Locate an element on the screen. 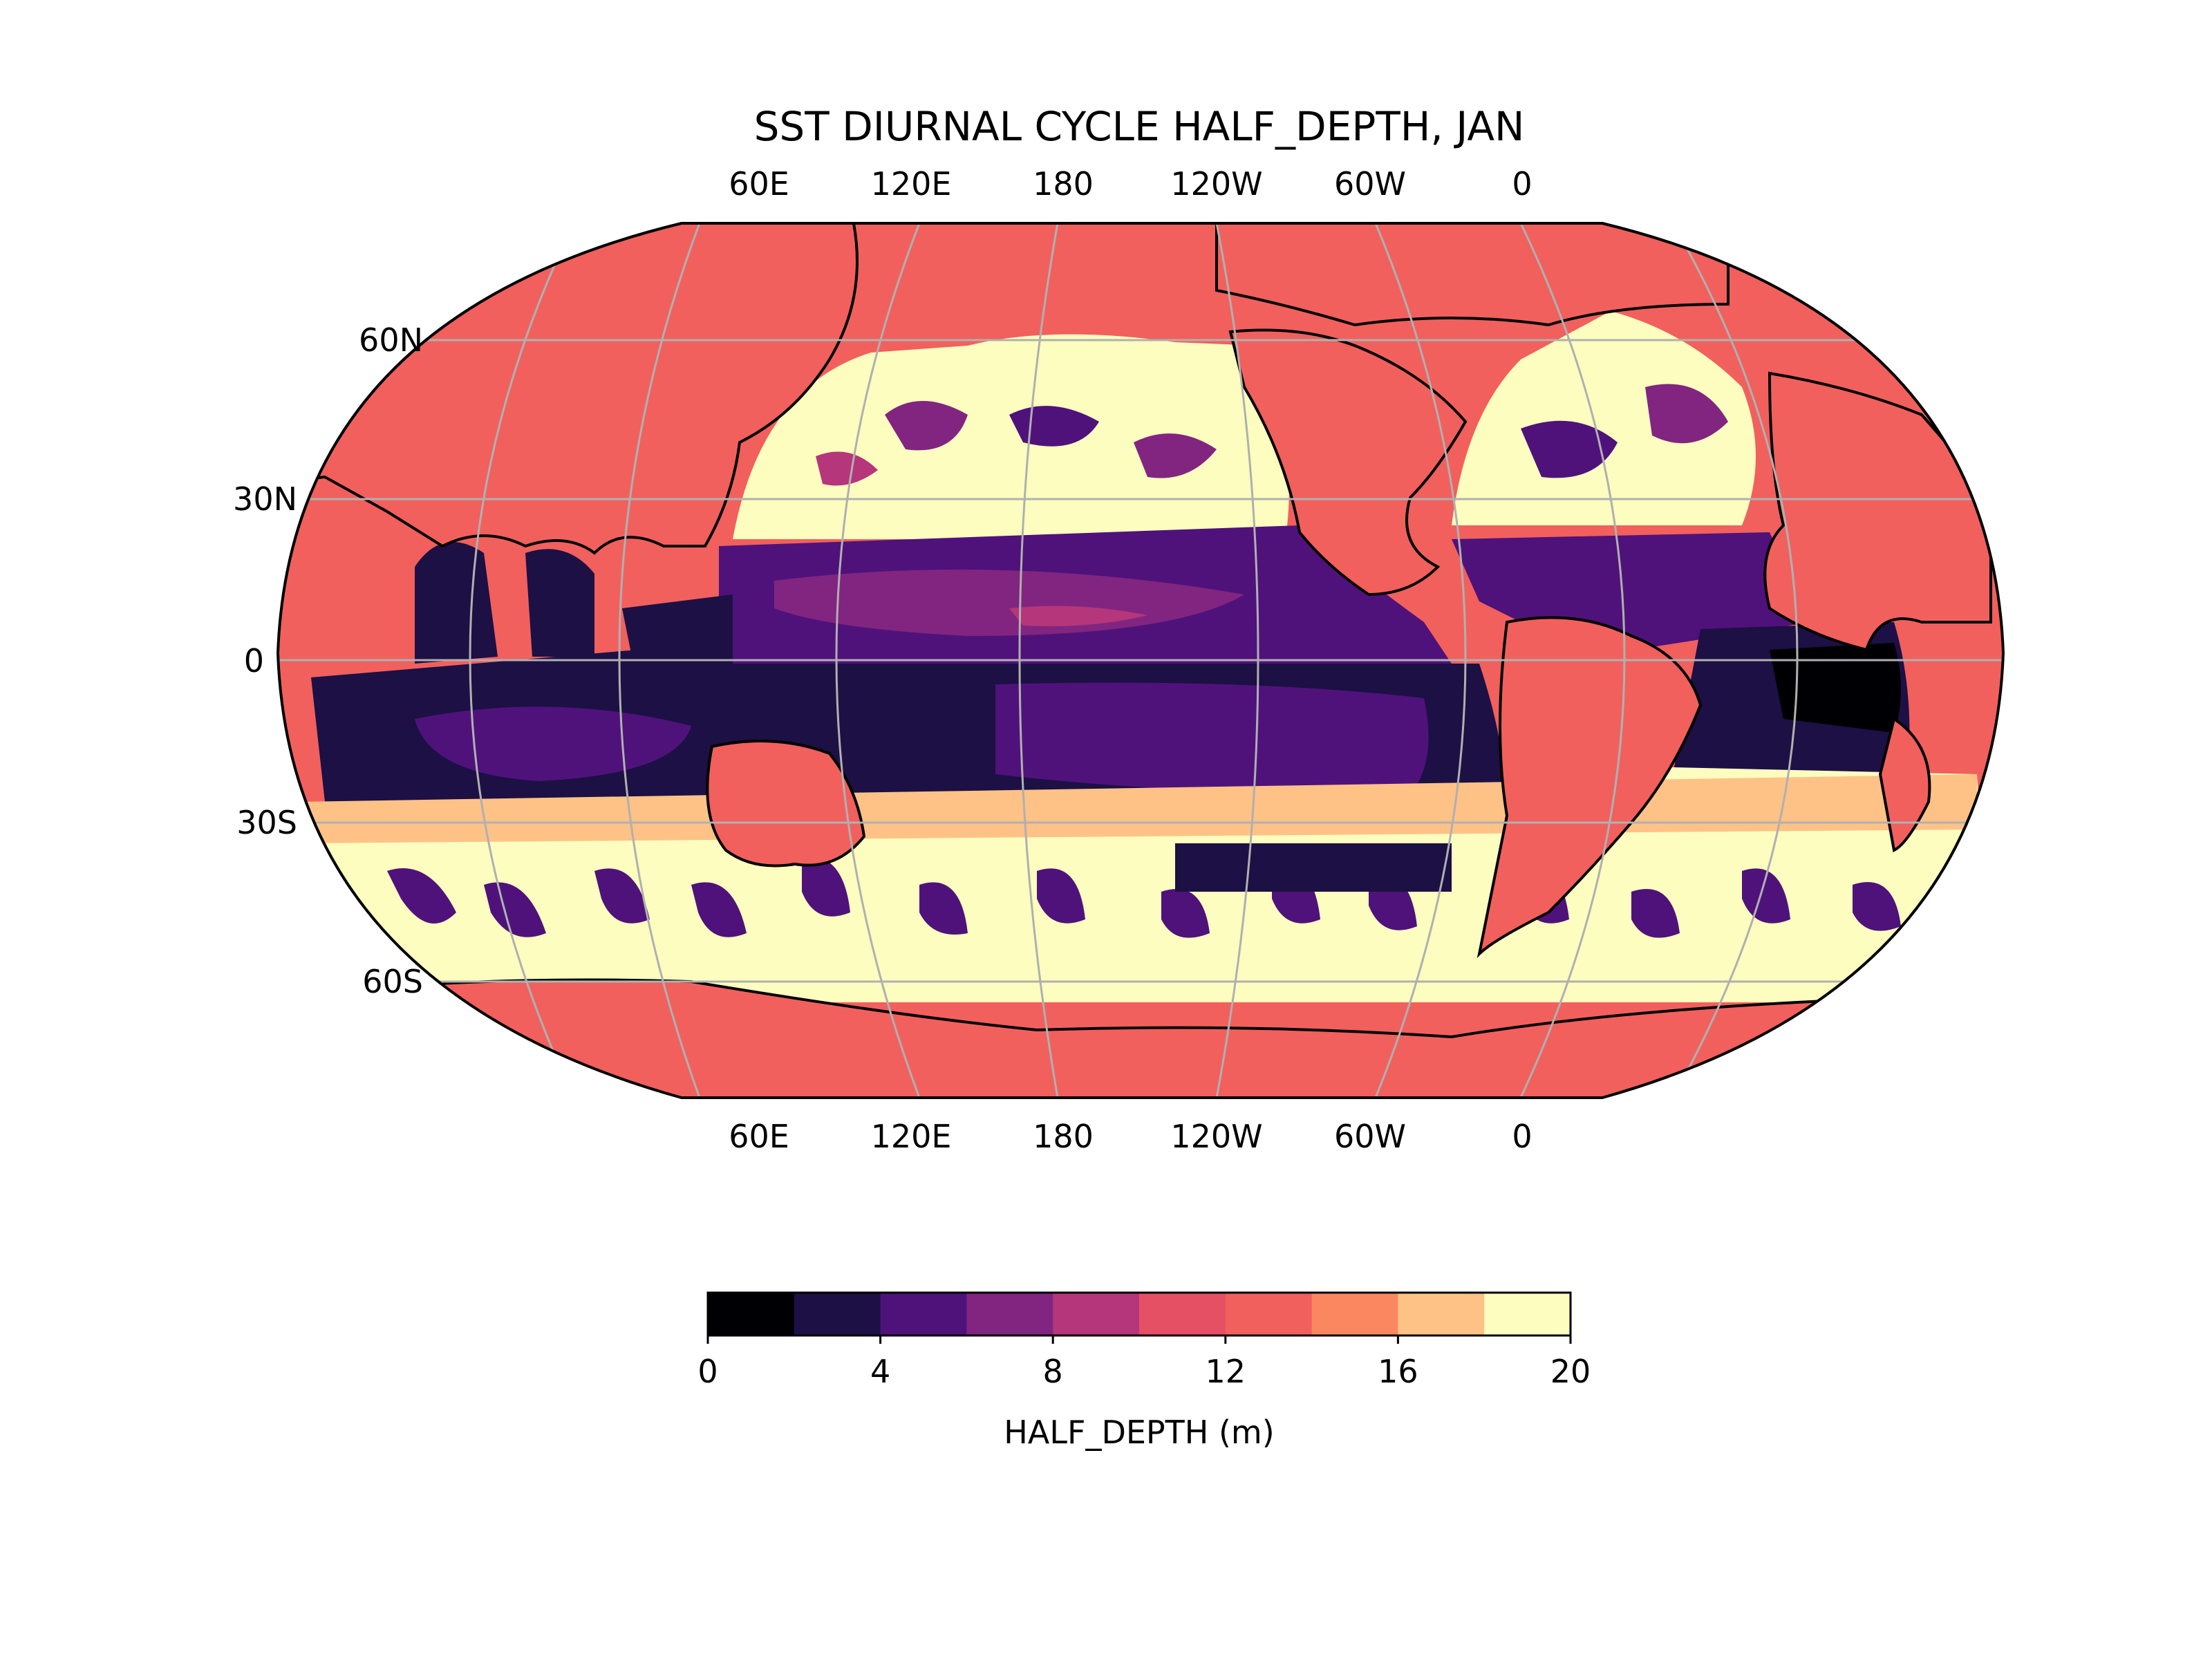  top-longitude-labels: 60E 120E 180 120W 60W 0 is located at coordinates (1131, 184).